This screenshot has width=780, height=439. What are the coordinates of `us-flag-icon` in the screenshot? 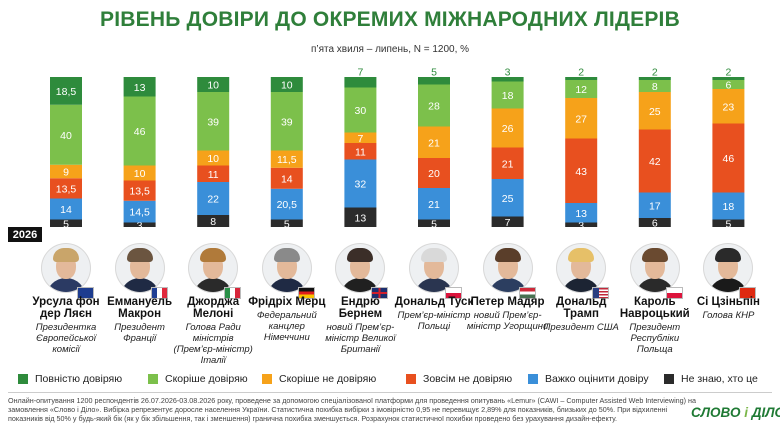 It's located at (601, 293).